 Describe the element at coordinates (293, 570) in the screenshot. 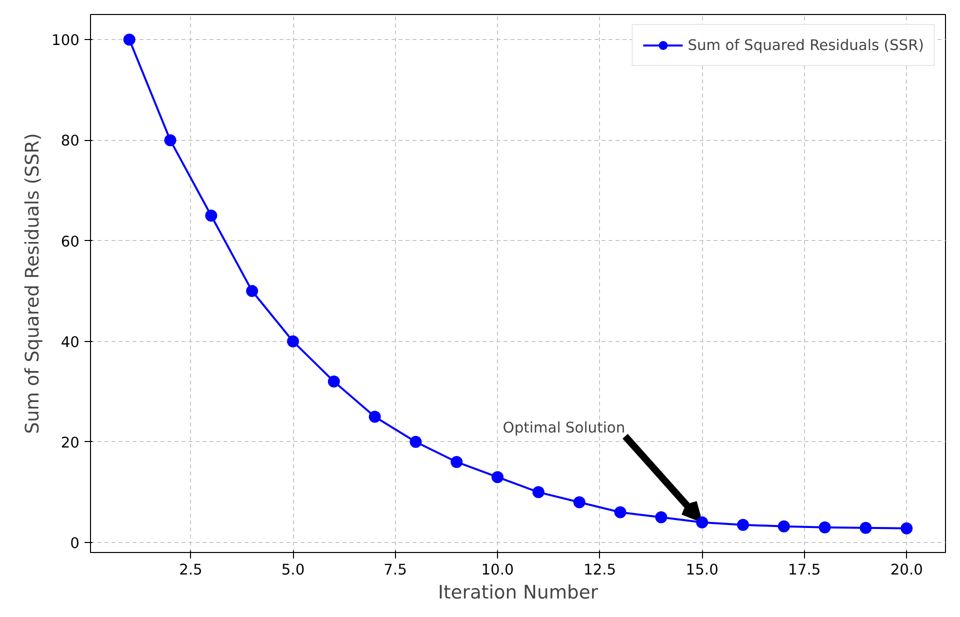

I see `x-tick-label: 5.0` at that location.